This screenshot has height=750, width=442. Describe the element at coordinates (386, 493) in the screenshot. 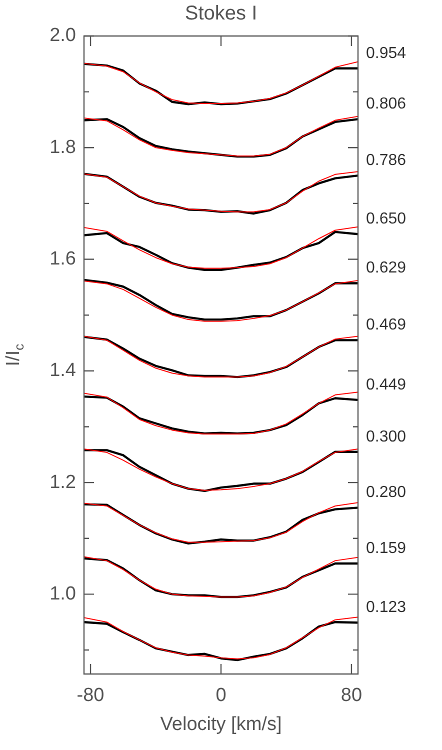

I see `series-label: 0.280` at that location.